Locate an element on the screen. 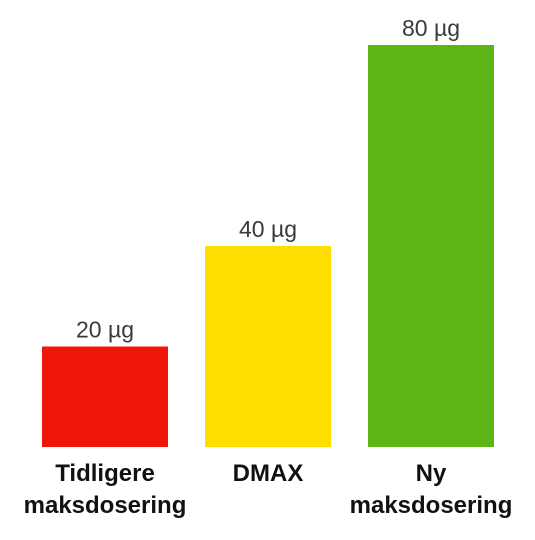 This screenshot has height=540, width=535. value-label: 80 µg is located at coordinates (431, 28).